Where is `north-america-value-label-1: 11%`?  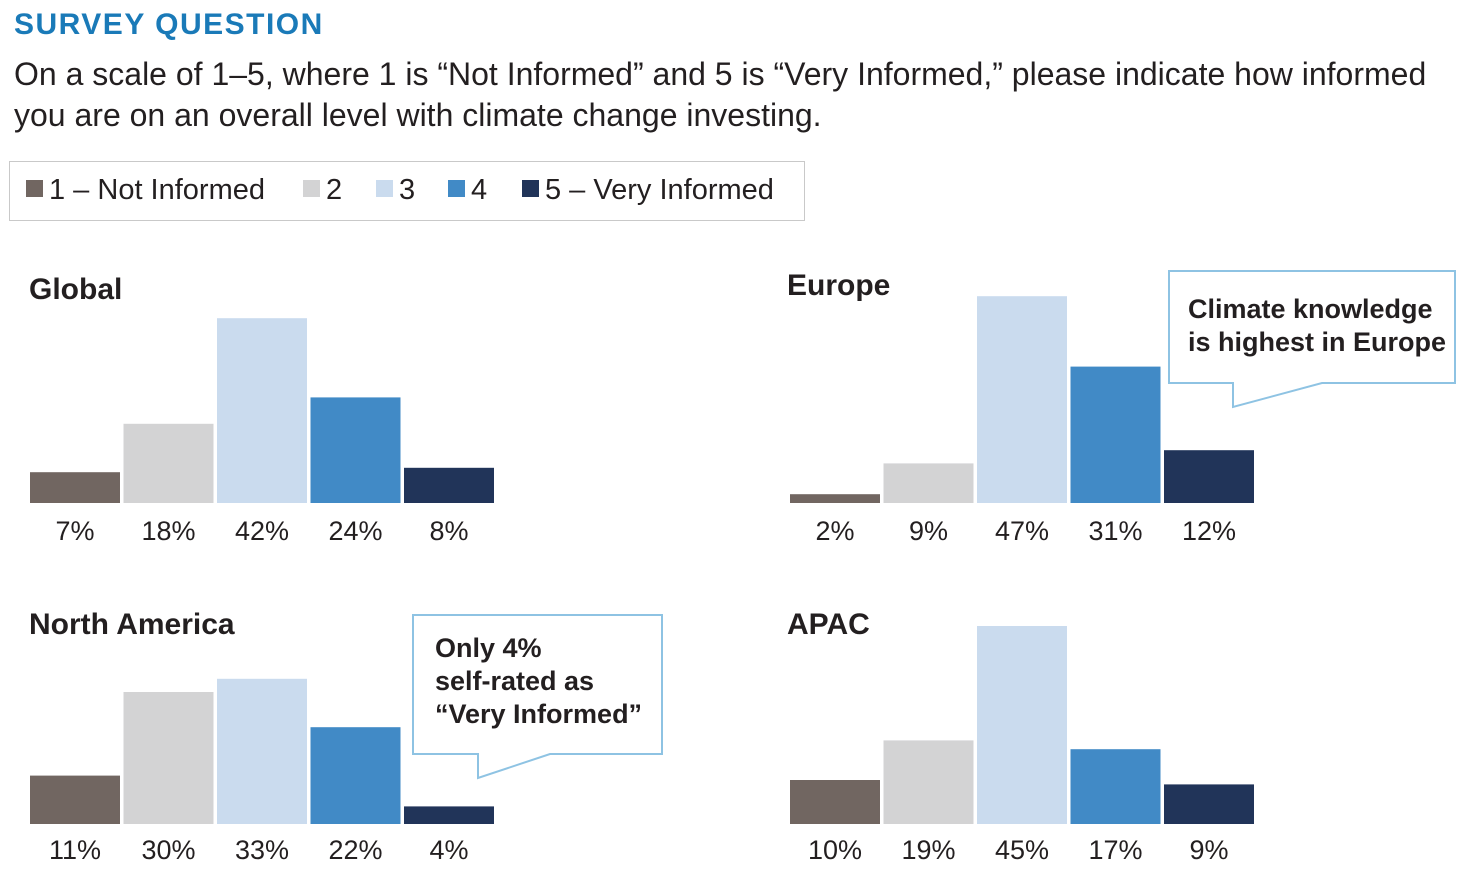
north-america-value-label-1: 11% is located at coordinates (75, 850).